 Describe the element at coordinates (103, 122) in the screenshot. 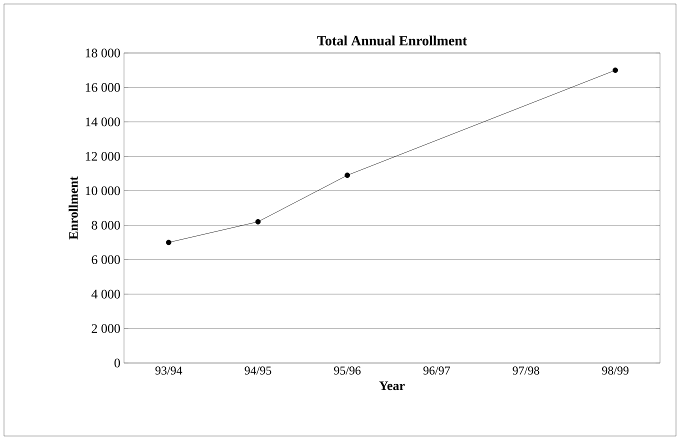

I see `y-tick-label: 14 000` at that location.